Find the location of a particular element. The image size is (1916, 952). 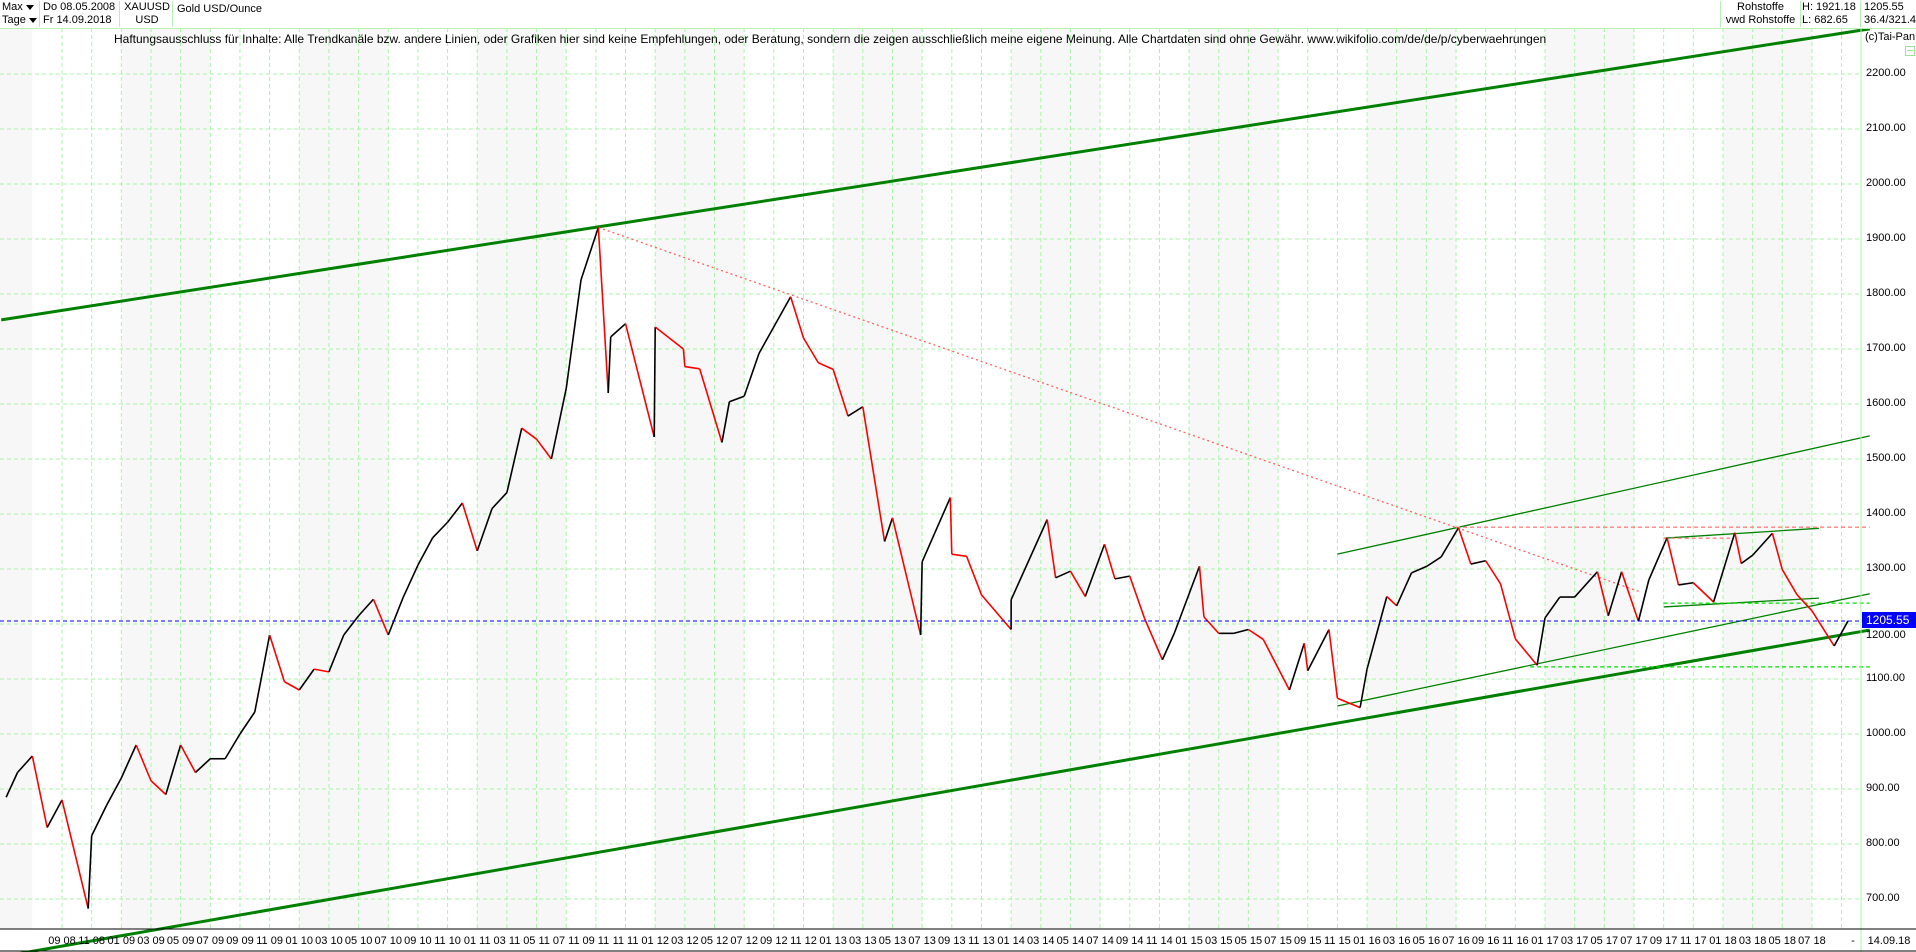

period-select: Max is located at coordinates (21, 7).